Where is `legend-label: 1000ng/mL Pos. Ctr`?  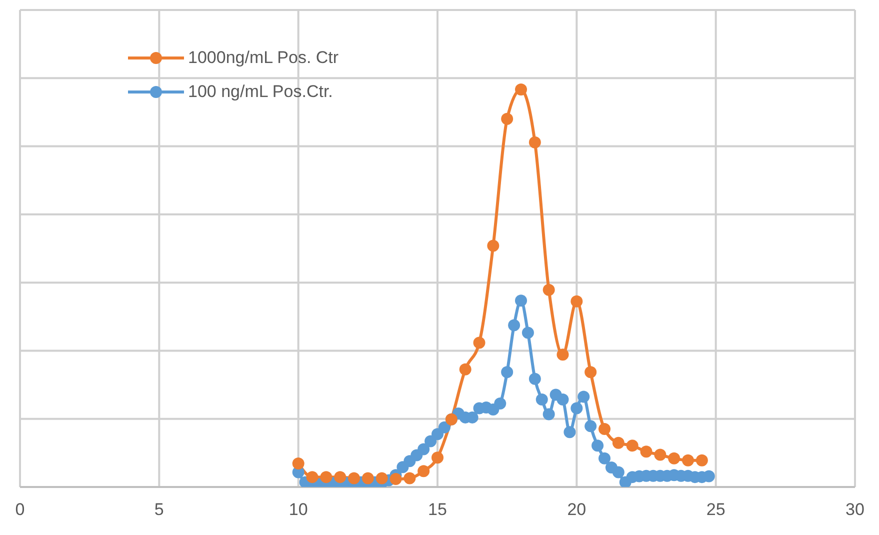 legend-label: 1000ng/mL Pos. Ctr is located at coordinates (263, 58).